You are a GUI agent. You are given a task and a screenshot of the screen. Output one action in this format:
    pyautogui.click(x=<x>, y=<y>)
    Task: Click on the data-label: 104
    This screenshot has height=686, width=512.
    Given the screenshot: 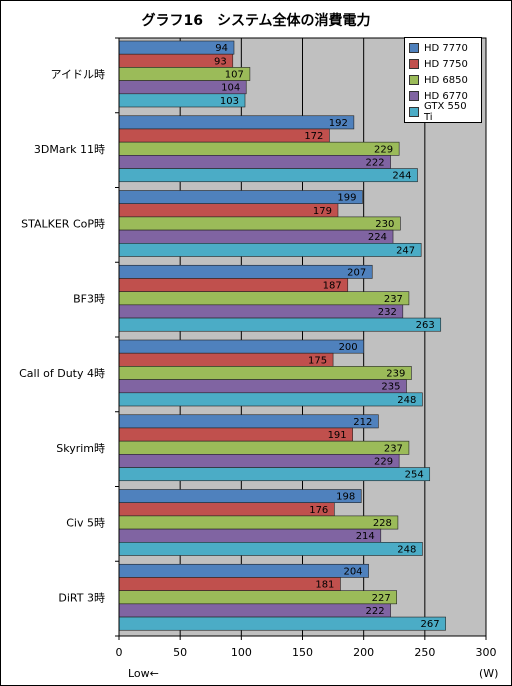 What is the action you would take?
    pyautogui.click(x=230, y=88)
    